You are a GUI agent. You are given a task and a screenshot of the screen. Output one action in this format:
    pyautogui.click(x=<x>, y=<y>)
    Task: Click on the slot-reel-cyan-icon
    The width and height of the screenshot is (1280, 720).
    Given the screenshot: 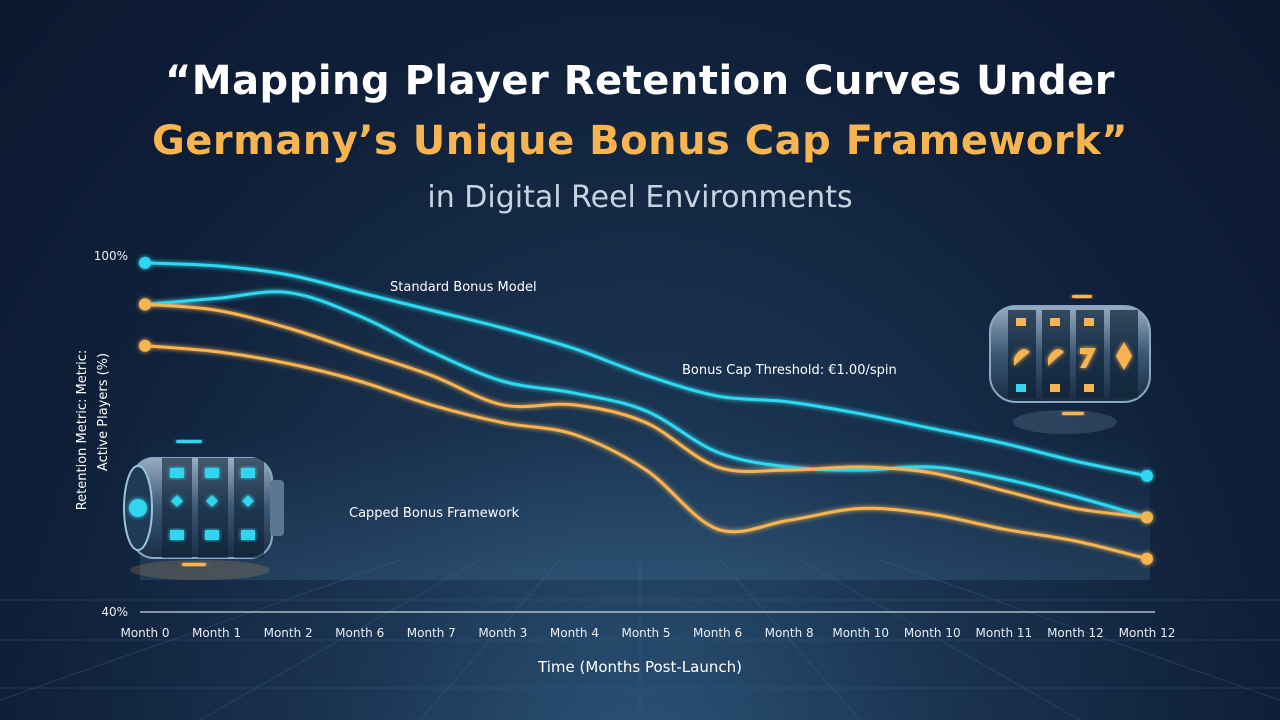 What is the action you would take?
    pyautogui.click(x=203, y=510)
    